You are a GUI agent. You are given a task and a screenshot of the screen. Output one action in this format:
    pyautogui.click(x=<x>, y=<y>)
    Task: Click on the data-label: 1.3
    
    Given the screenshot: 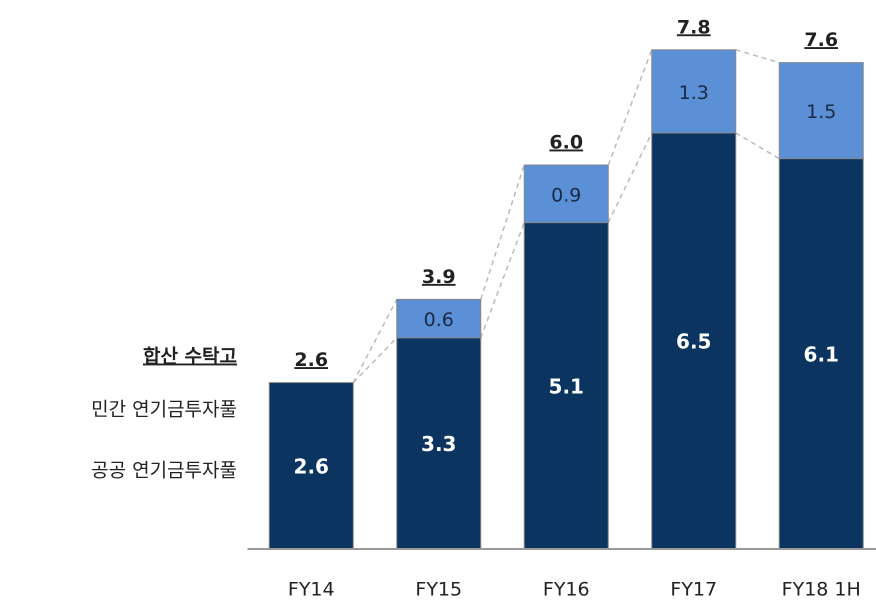 What is the action you would take?
    pyautogui.click(x=694, y=93)
    